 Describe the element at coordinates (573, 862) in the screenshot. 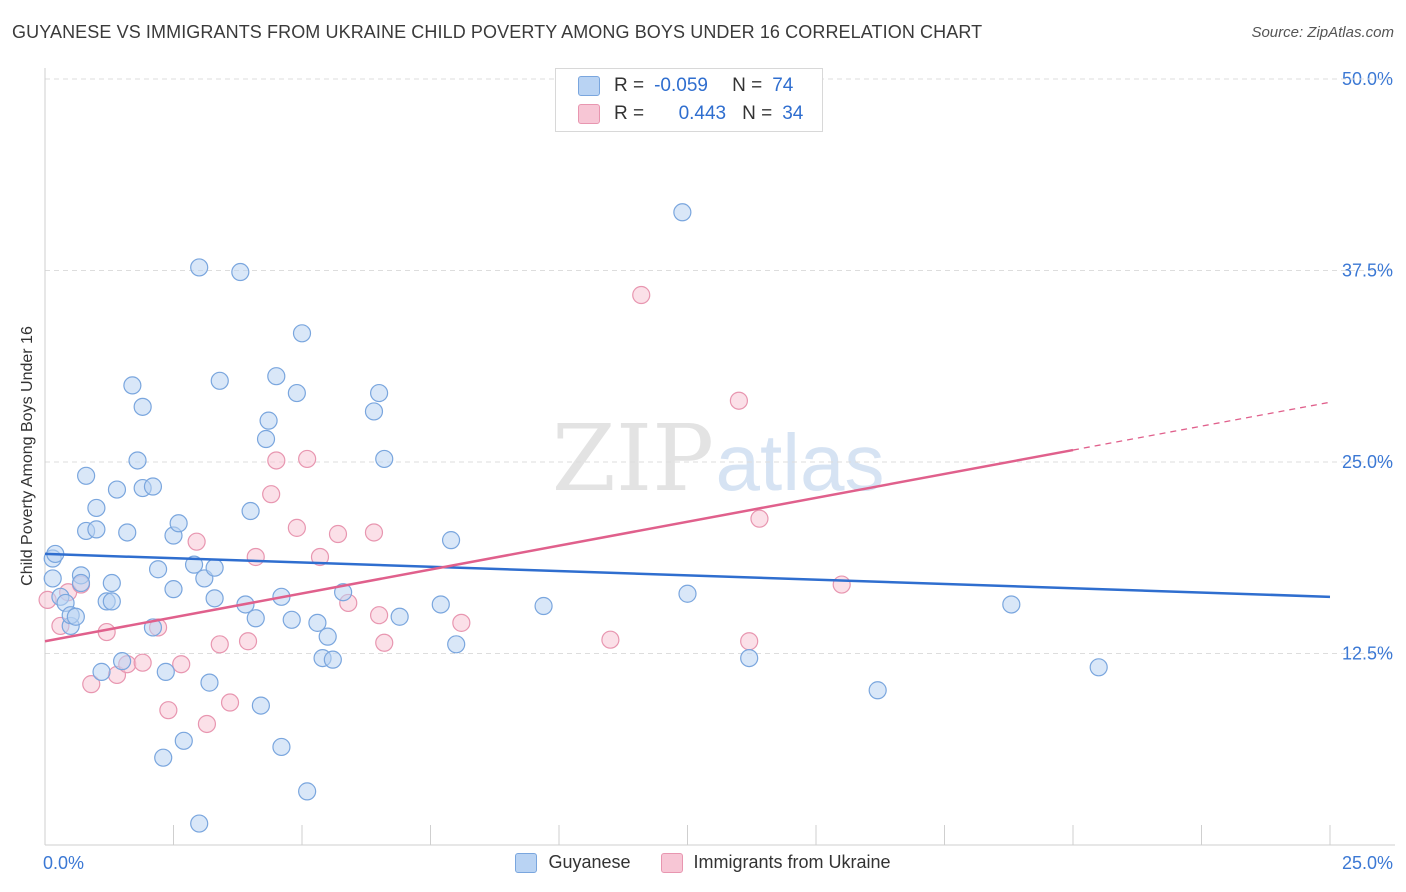

I see `series-legend-guyanese: Guyanese` at that location.